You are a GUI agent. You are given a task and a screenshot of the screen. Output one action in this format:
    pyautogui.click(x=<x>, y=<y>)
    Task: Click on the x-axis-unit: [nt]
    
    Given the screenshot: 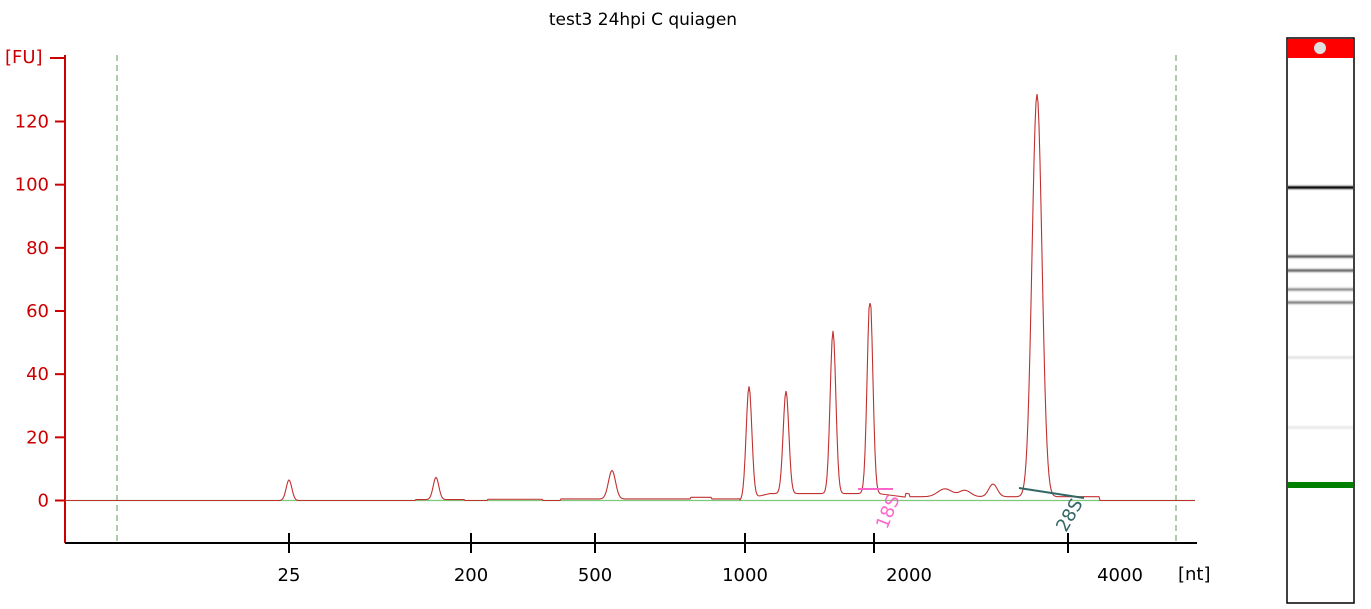 What is the action you would take?
    pyautogui.click(x=1194, y=574)
    